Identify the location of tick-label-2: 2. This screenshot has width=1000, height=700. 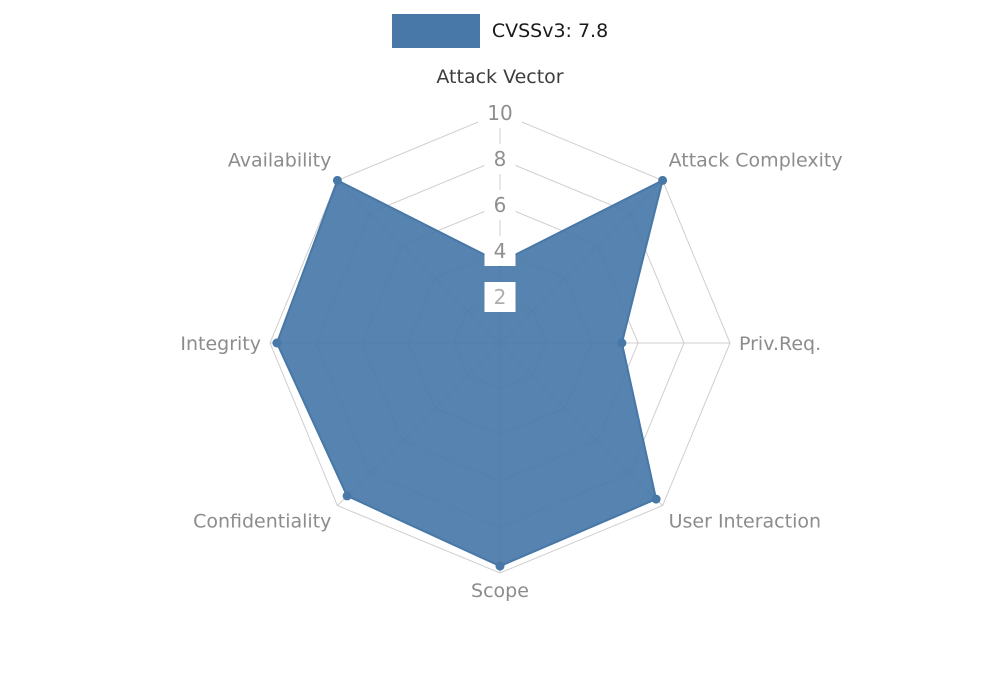
(500, 297).